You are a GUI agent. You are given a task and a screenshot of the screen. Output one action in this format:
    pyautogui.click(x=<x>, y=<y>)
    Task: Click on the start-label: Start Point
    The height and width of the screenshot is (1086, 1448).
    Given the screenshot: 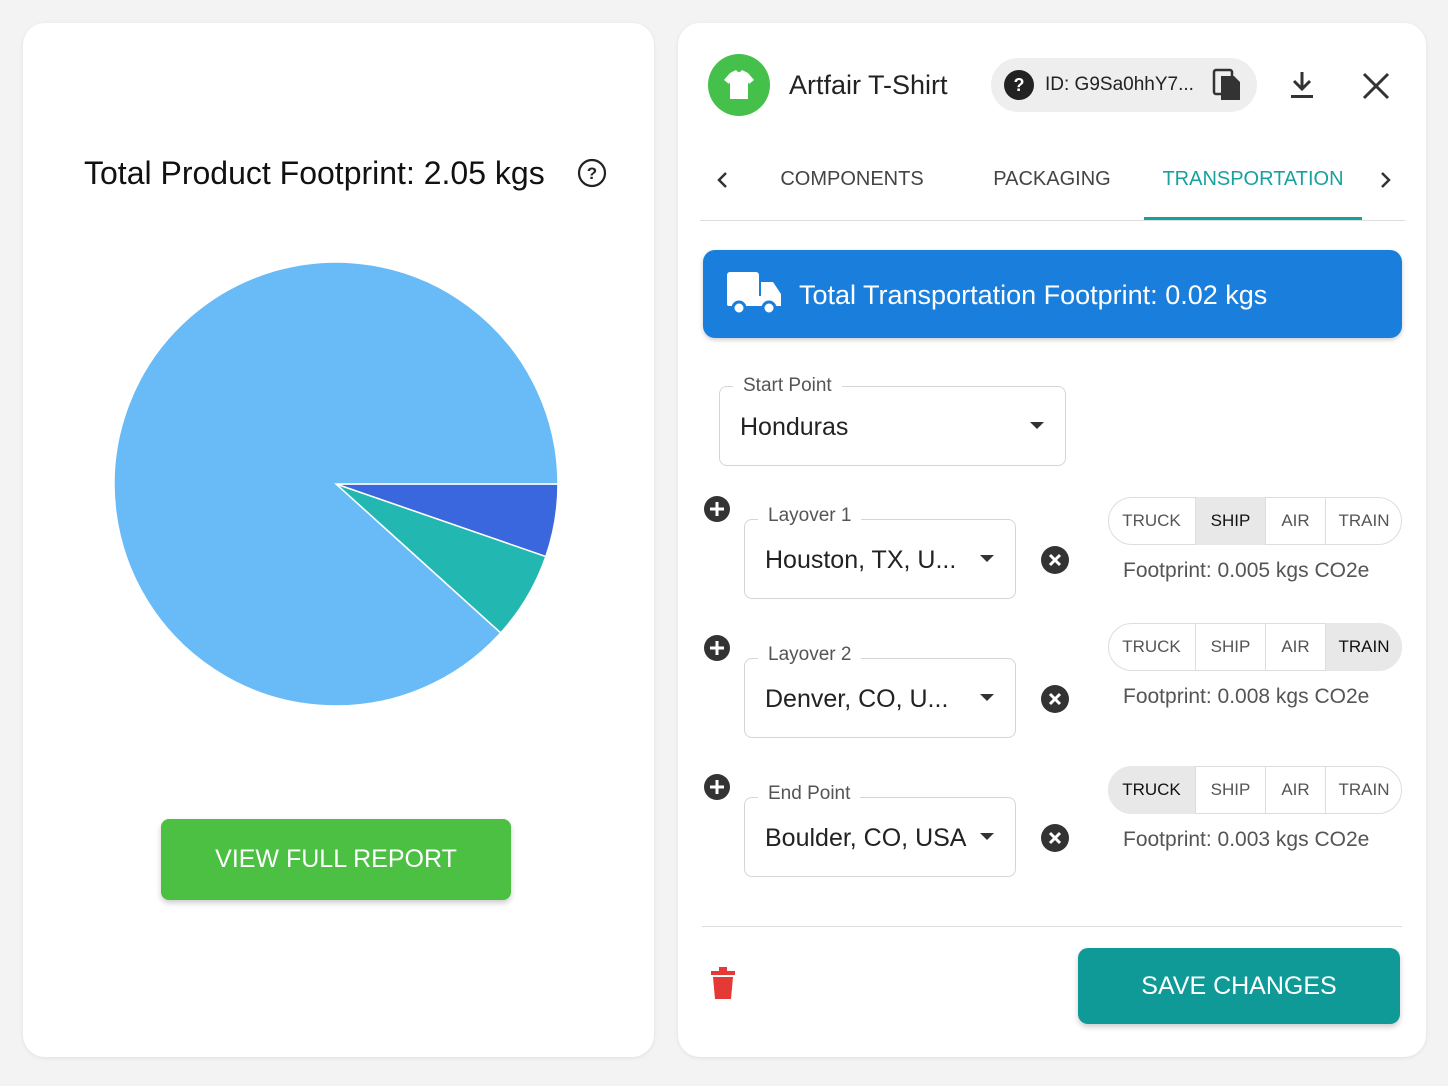 What is the action you would take?
    pyautogui.click(x=787, y=386)
    